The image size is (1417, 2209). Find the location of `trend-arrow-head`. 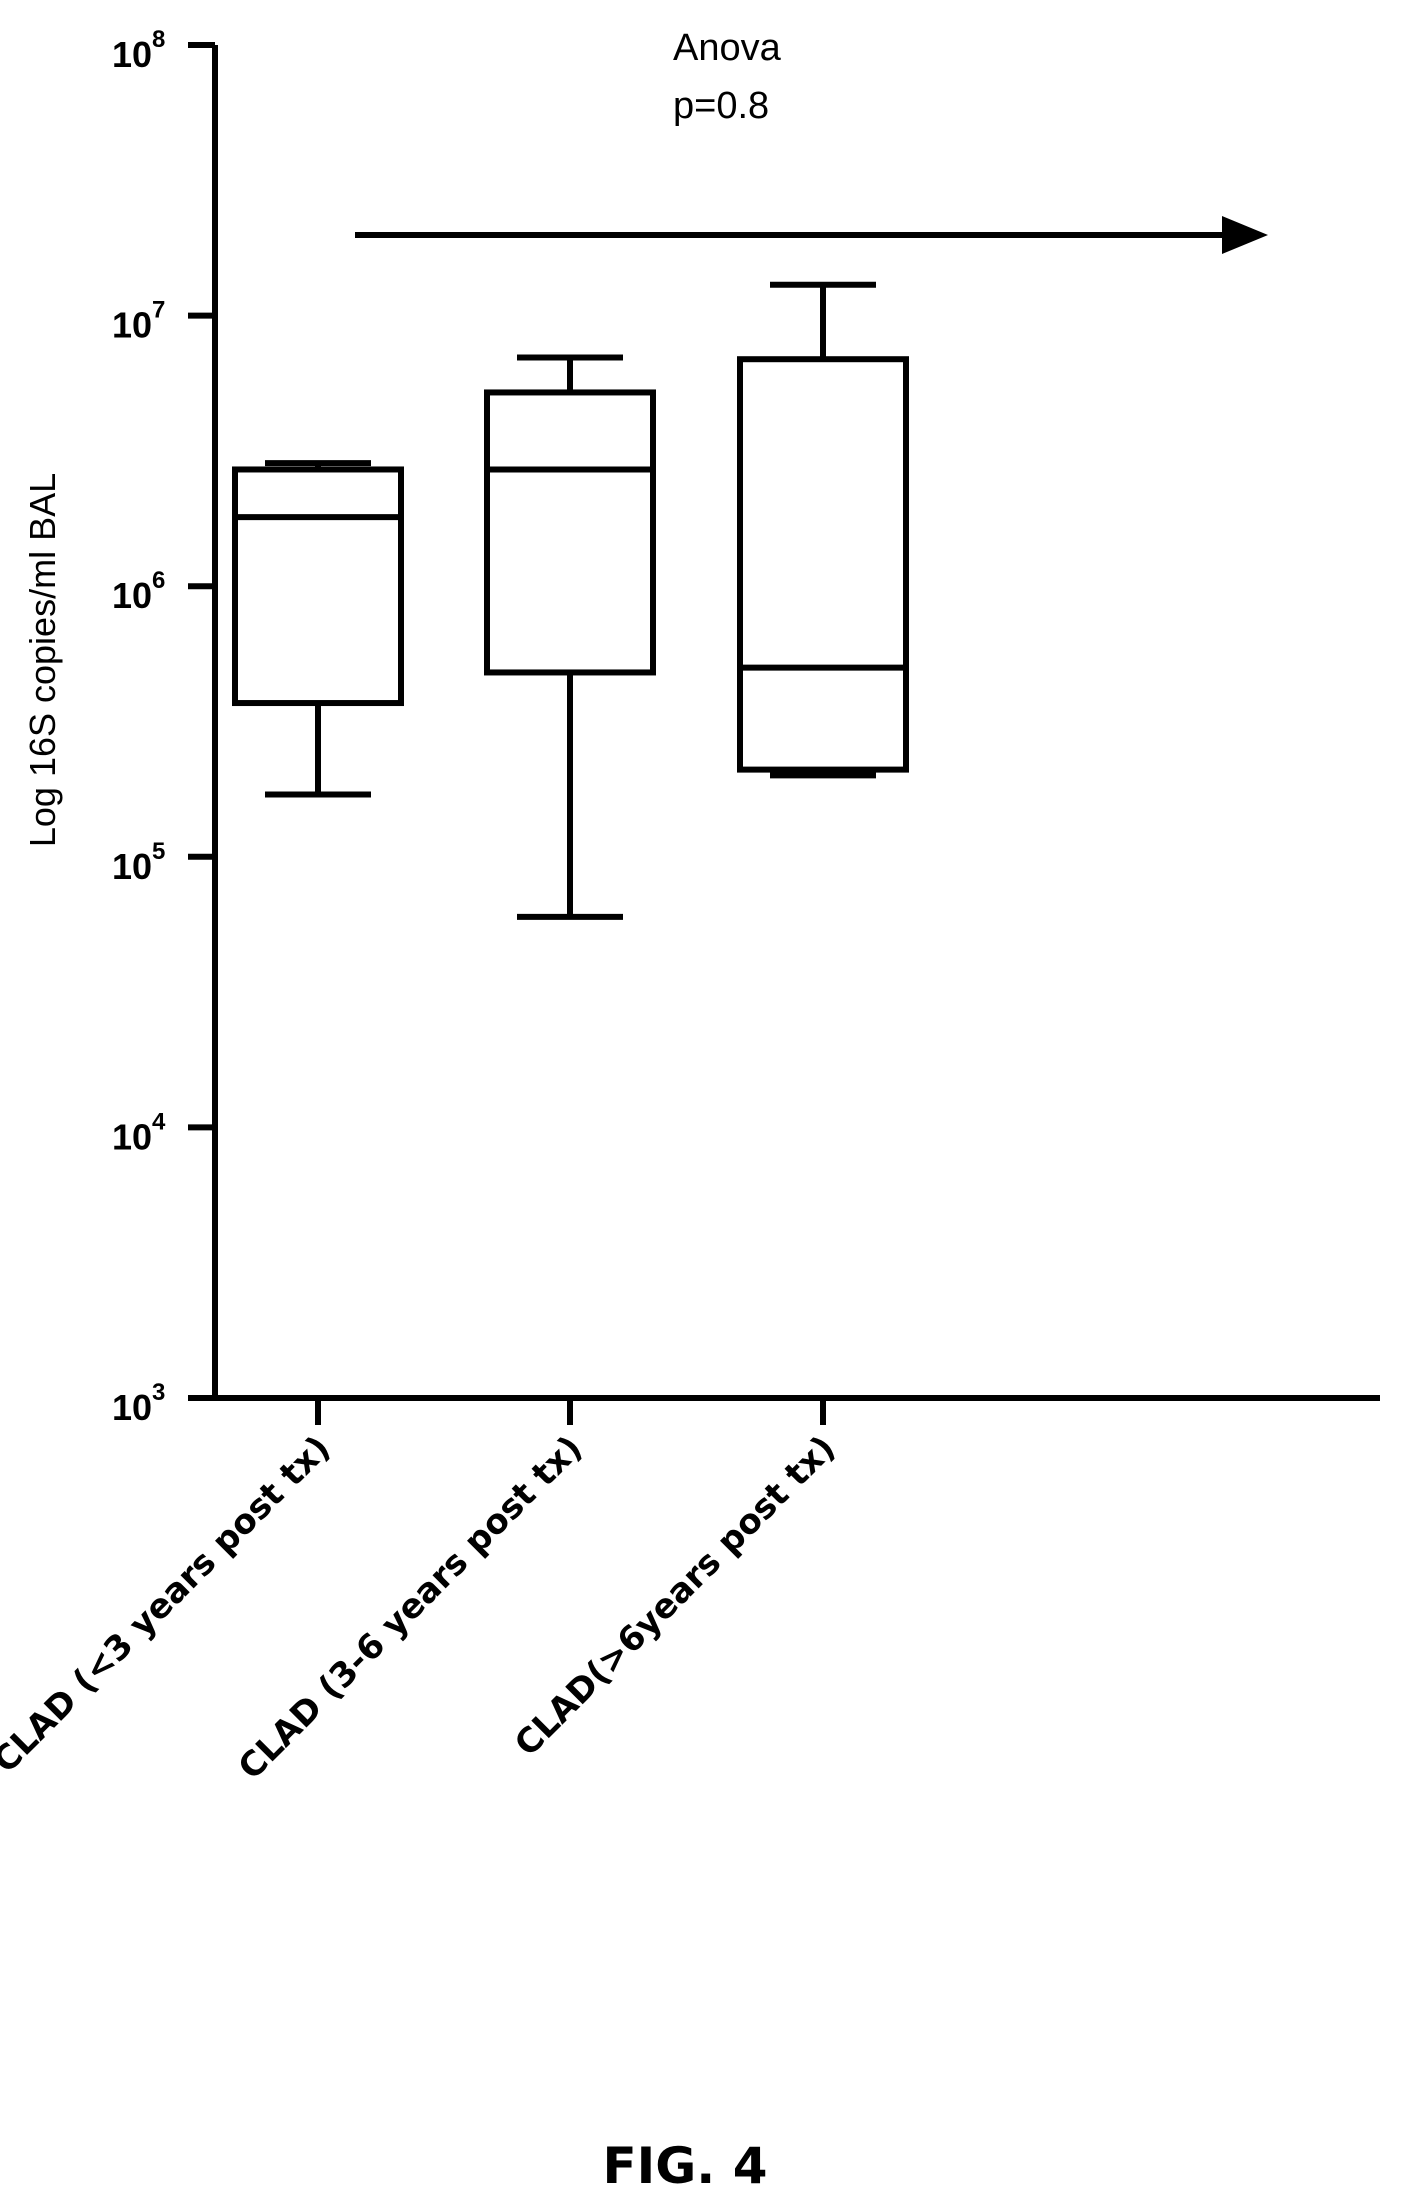

trend-arrow-head is located at coordinates (1245, 235).